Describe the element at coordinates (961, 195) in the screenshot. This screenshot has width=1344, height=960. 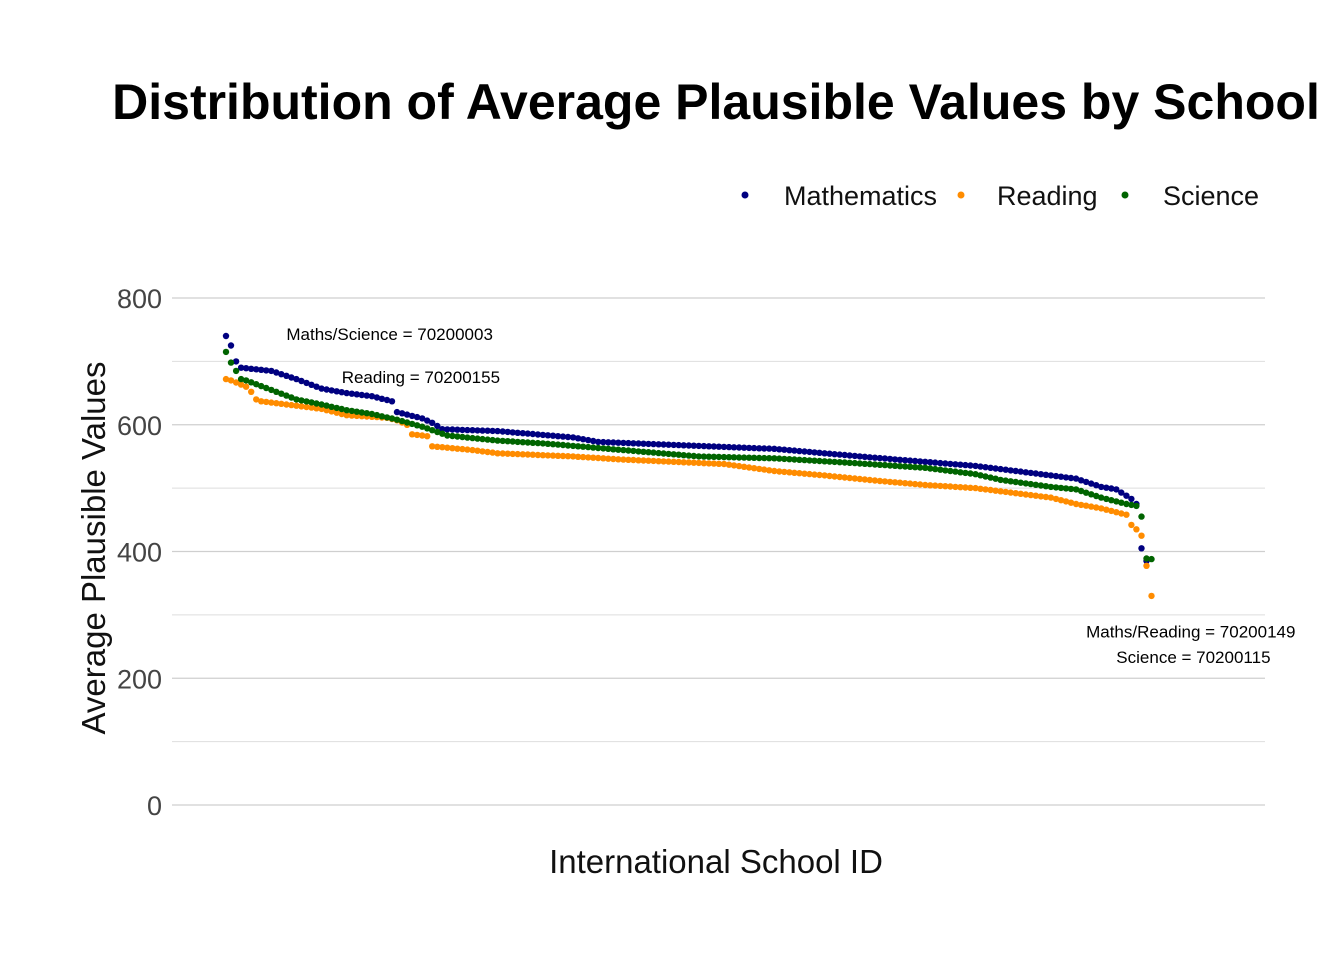
I see `legend-marker-reading` at that location.